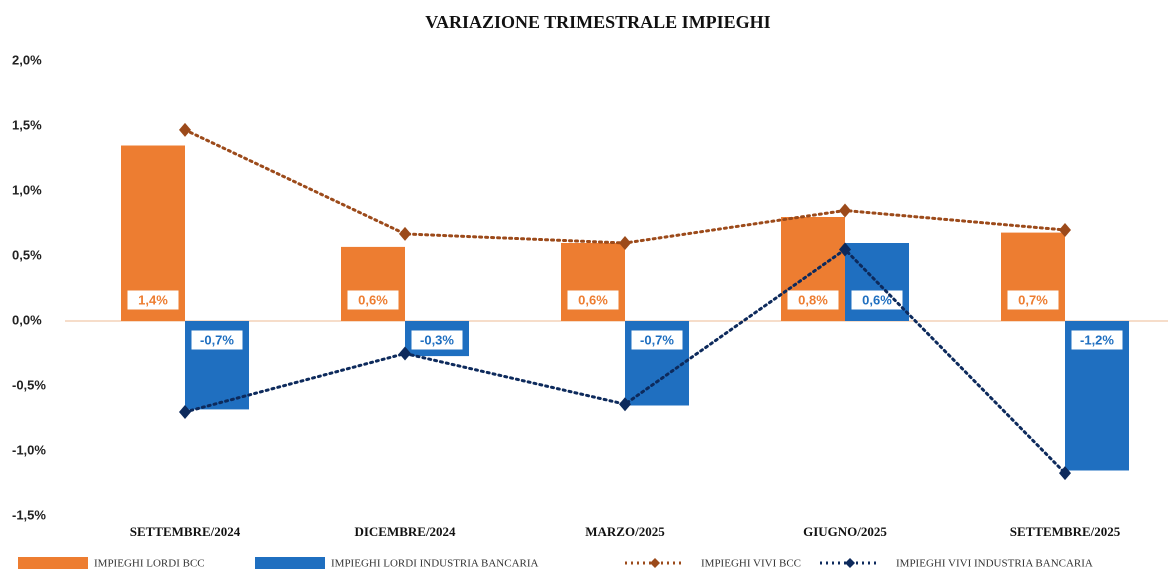 This screenshot has width=1168, height=571. What do you see at coordinates (27, 254) in the screenshot?
I see `y-tick-label: 0,5%` at bounding box center [27, 254].